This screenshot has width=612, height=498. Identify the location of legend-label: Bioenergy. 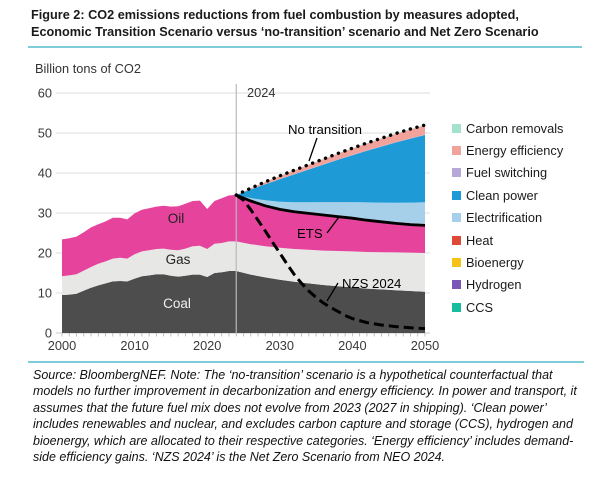
(495, 263).